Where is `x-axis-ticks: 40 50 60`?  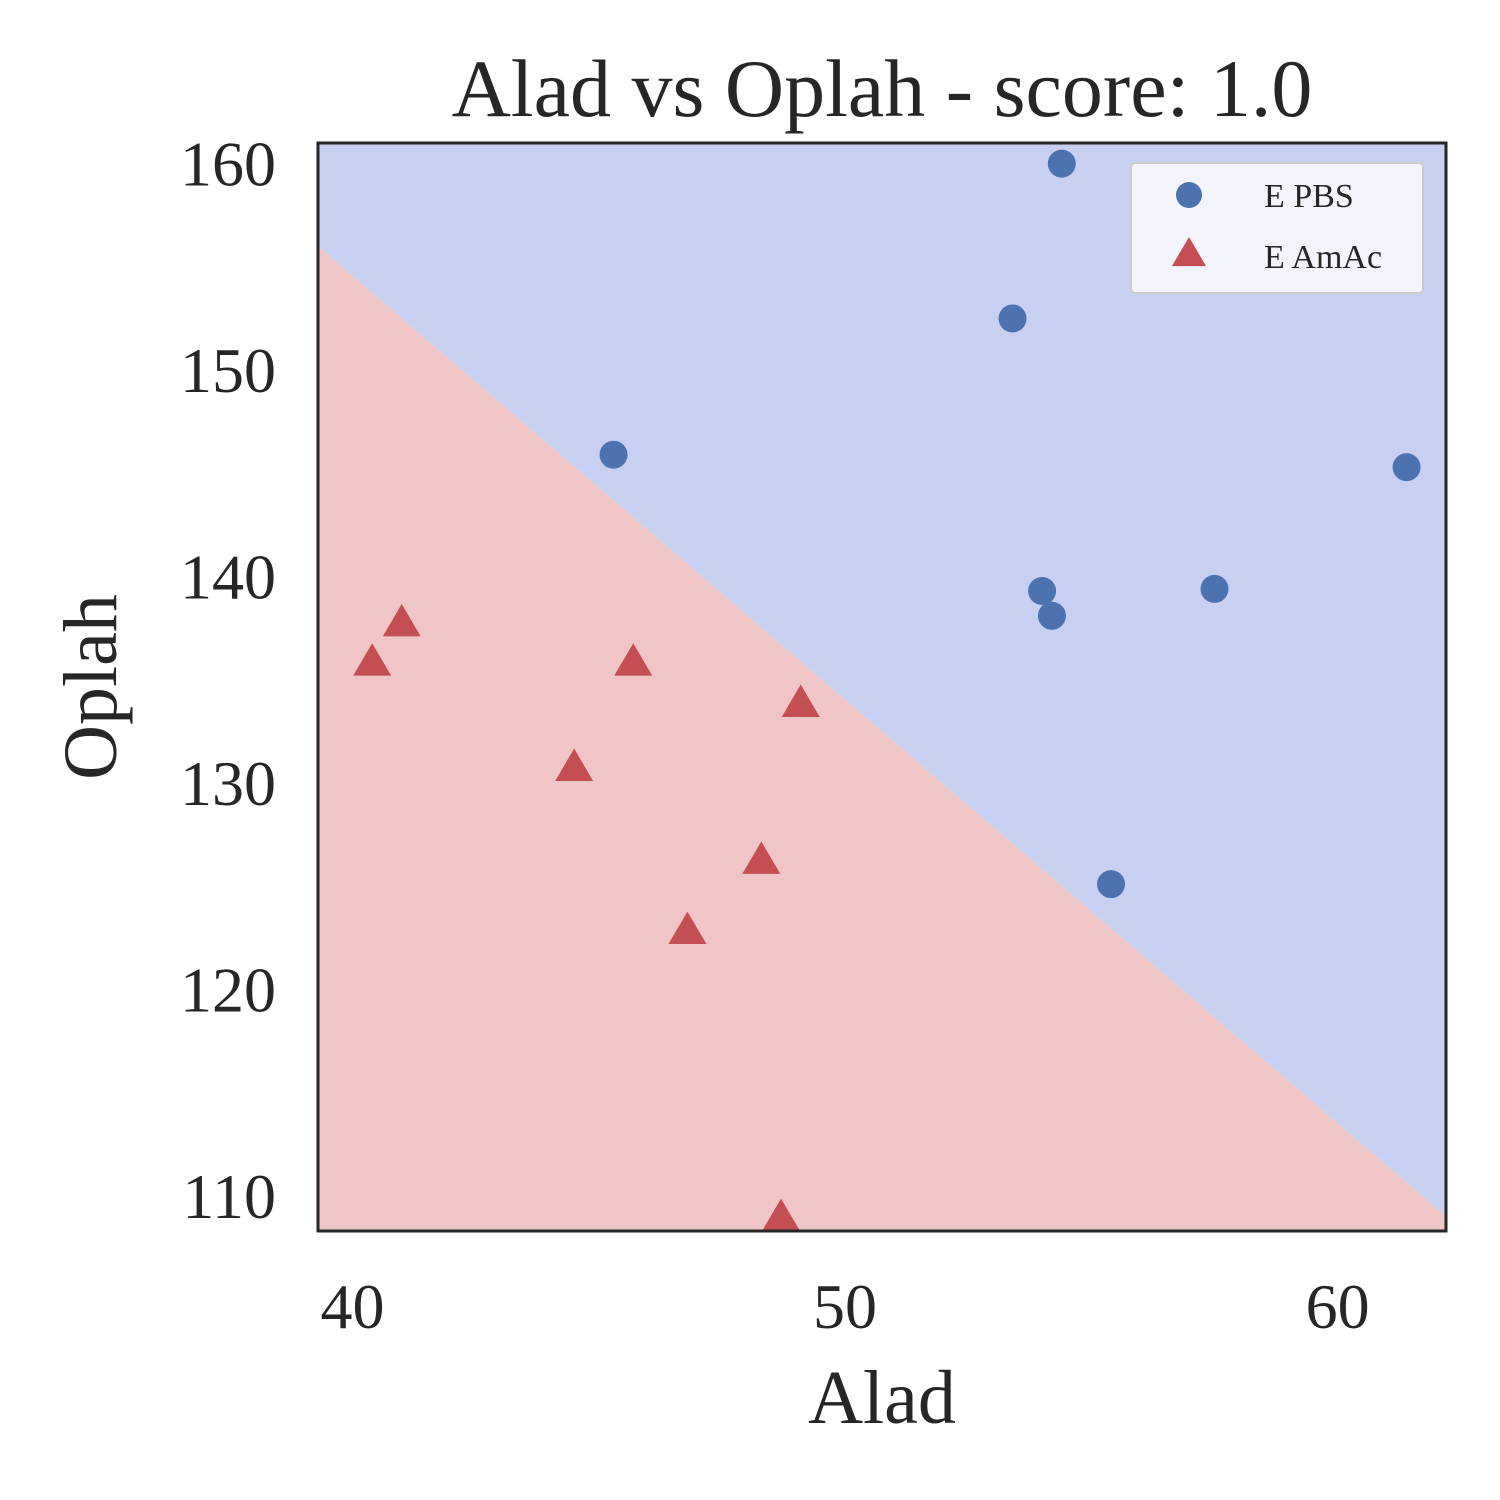 x-axis-ticks: 40 50 60 is located at coordinates (844, 1306).